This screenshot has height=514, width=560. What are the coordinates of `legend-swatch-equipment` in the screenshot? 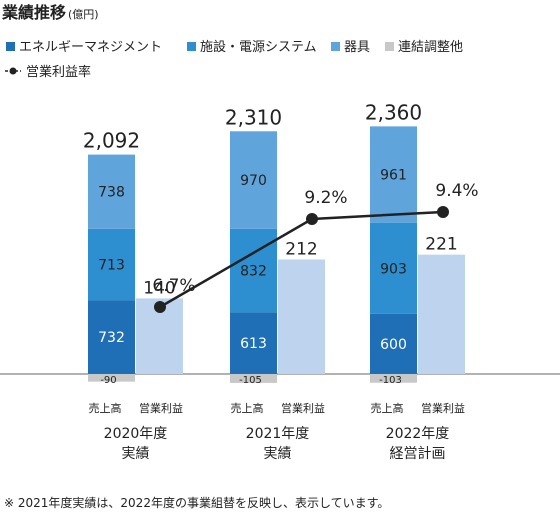 It's located at (335, 46).